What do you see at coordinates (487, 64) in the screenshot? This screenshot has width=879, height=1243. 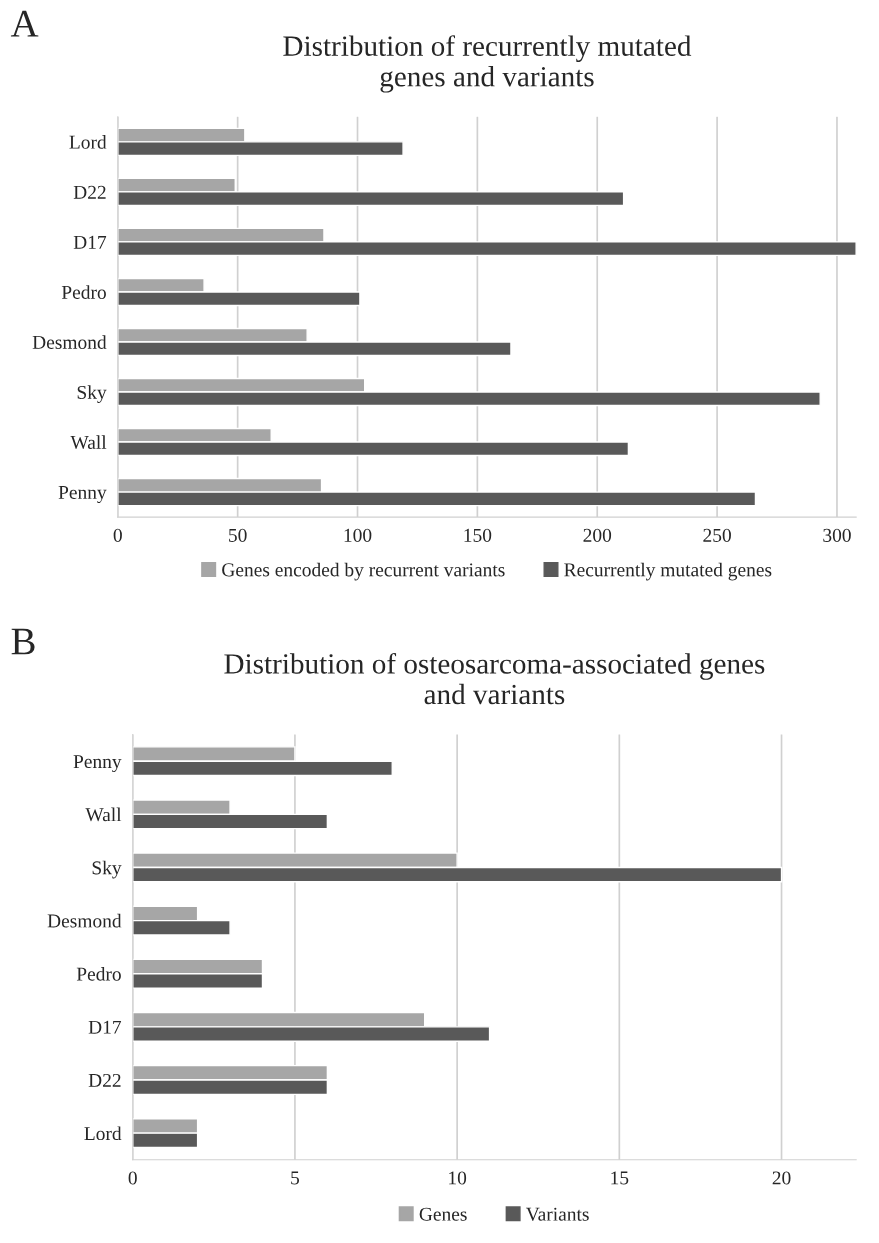 I see `chart-title: Distribution of recurrently mutated genes and variants` at bounding box center [487, 64].